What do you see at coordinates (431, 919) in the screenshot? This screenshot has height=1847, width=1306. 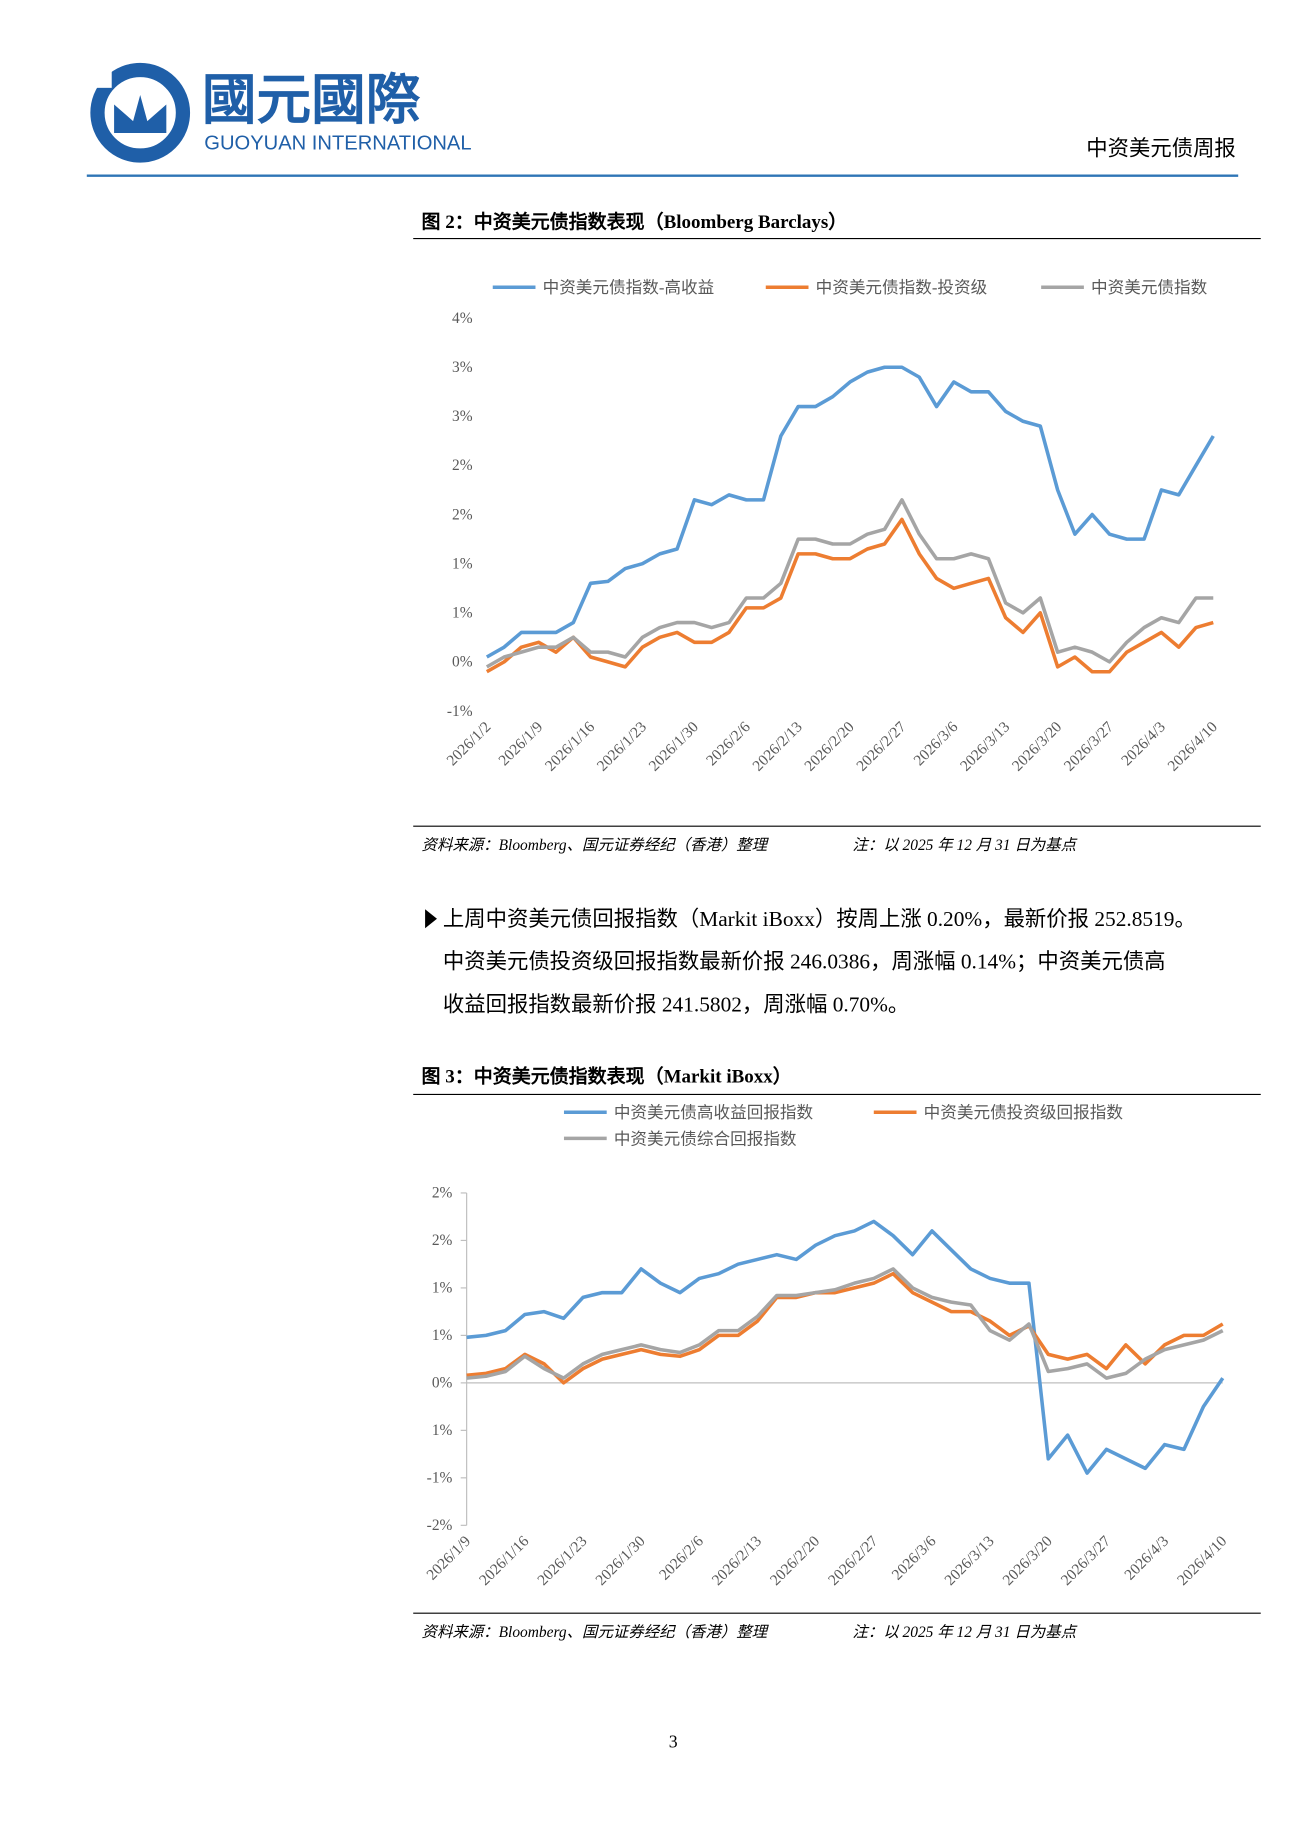 I see `bullet` at bounding box center [431, 919].